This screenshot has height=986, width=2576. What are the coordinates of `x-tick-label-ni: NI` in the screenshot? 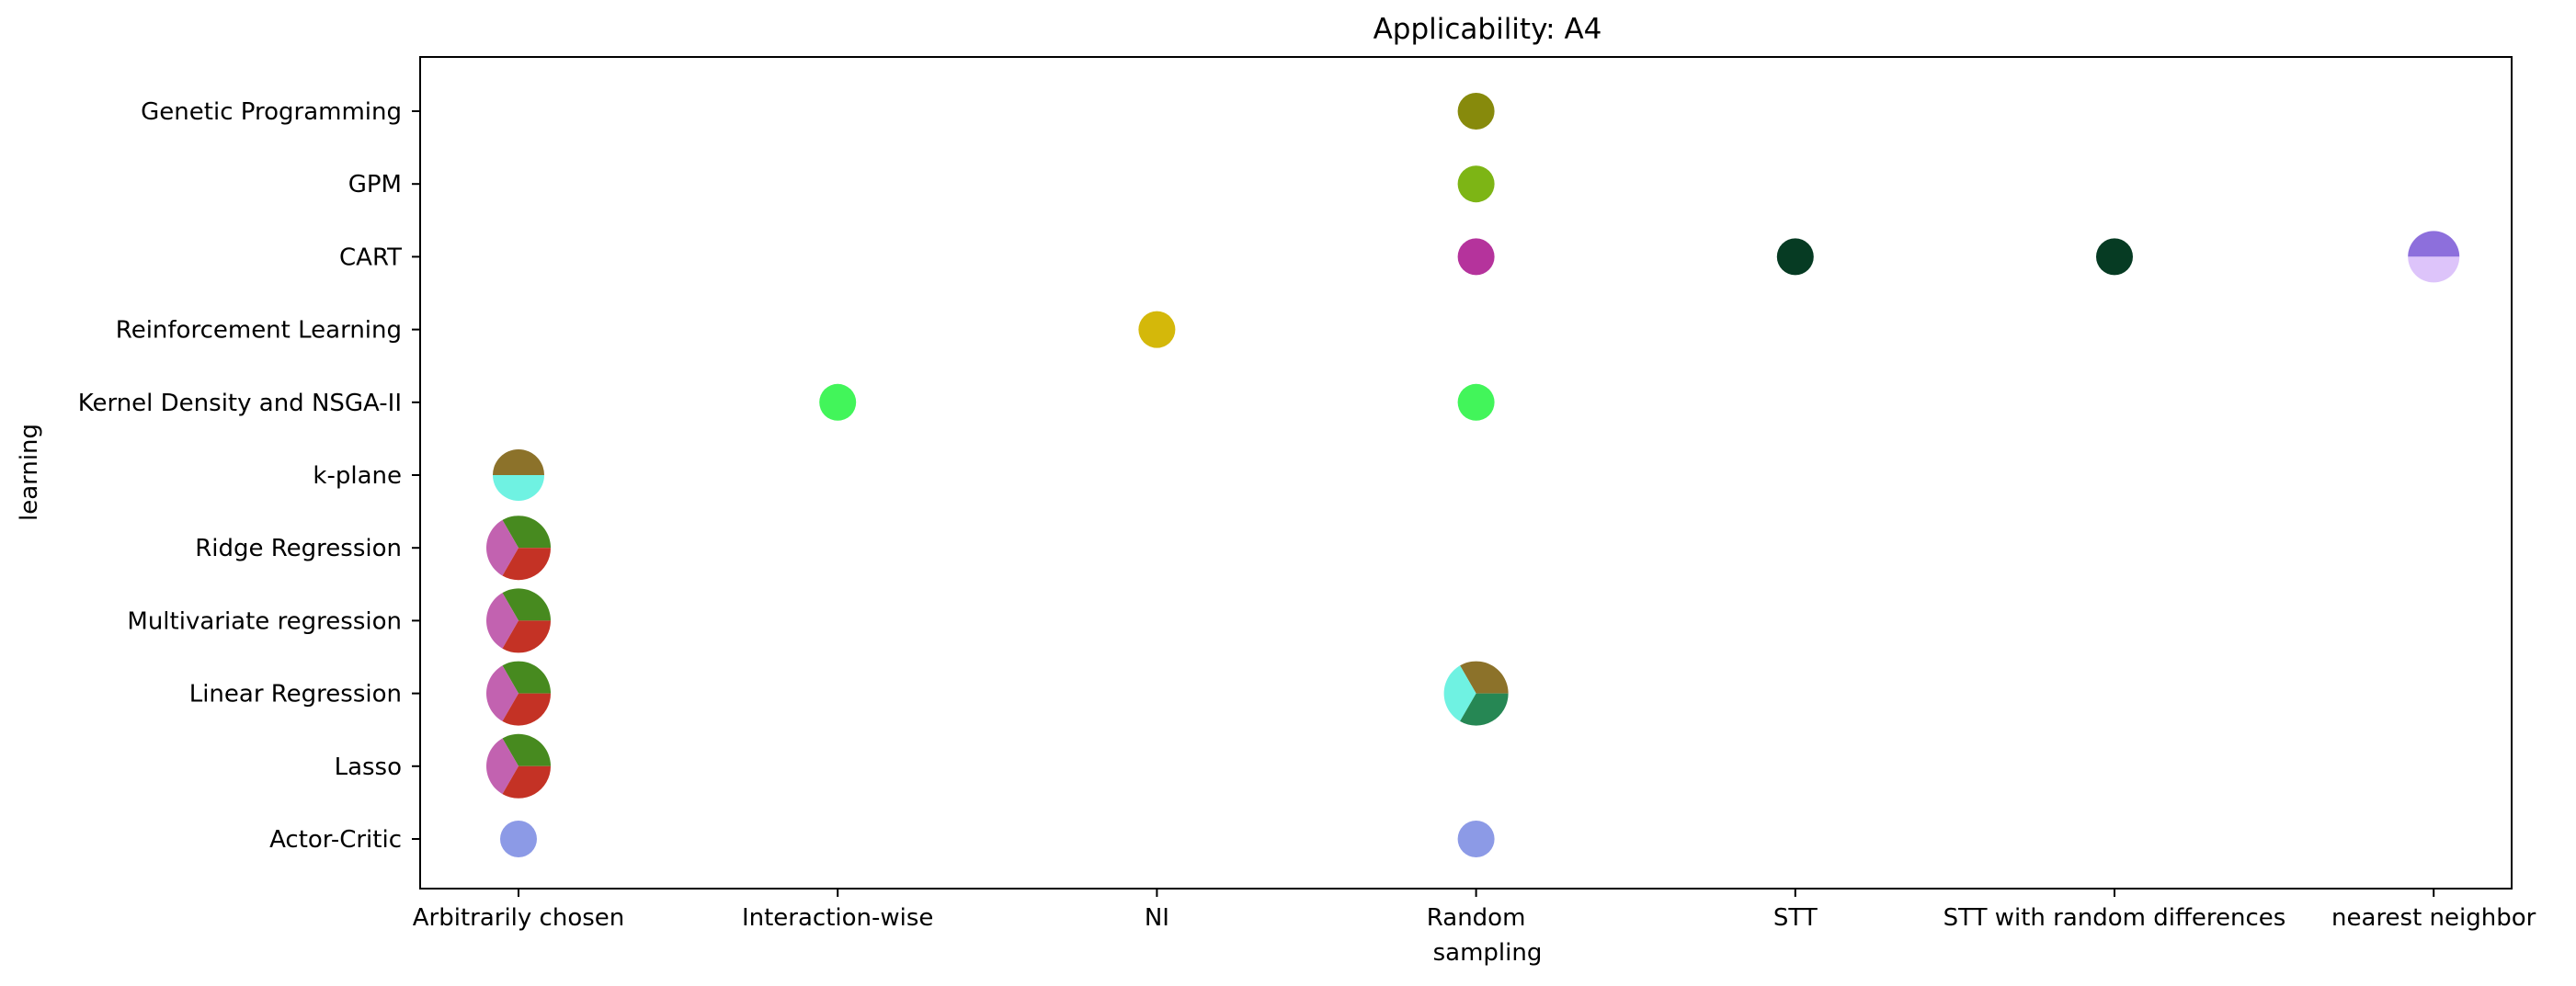 It's located at (1157, 918).